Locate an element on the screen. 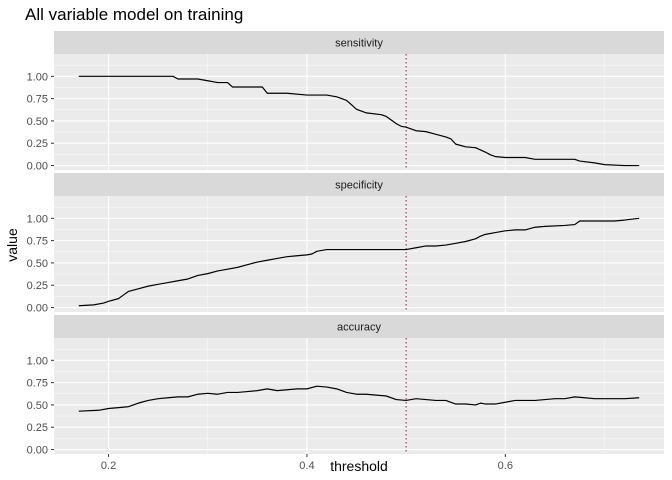  x-tick-label: 0.4 is located at coordinates (306, 466).